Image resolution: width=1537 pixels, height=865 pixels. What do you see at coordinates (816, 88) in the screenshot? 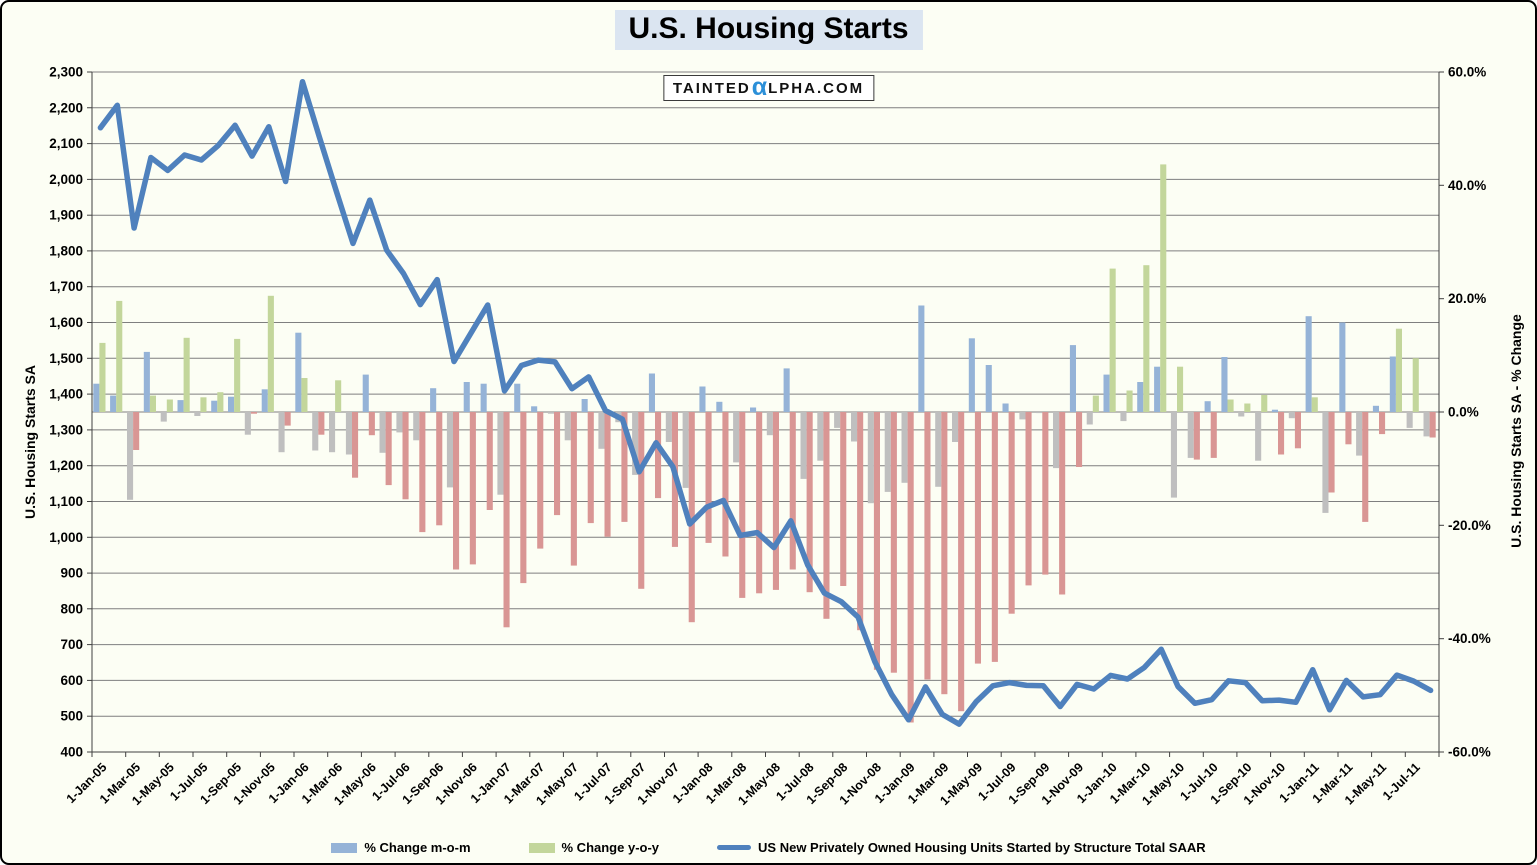
I see `watermark-text-suffix: LPHA.COM` at bounding box center [816, 88].